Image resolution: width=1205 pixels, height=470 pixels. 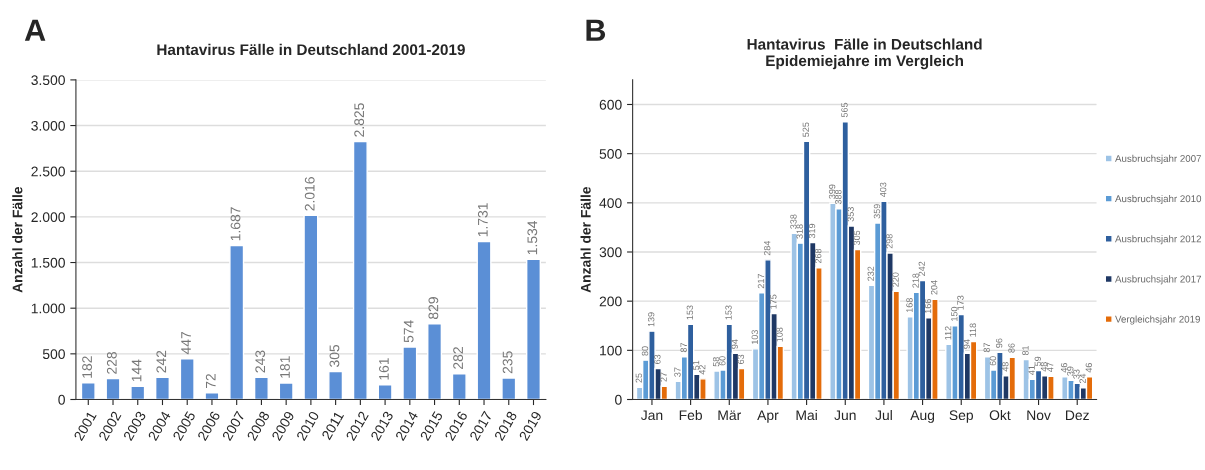 I want to click on data-label: 2.016, so click(x=309, y=194).